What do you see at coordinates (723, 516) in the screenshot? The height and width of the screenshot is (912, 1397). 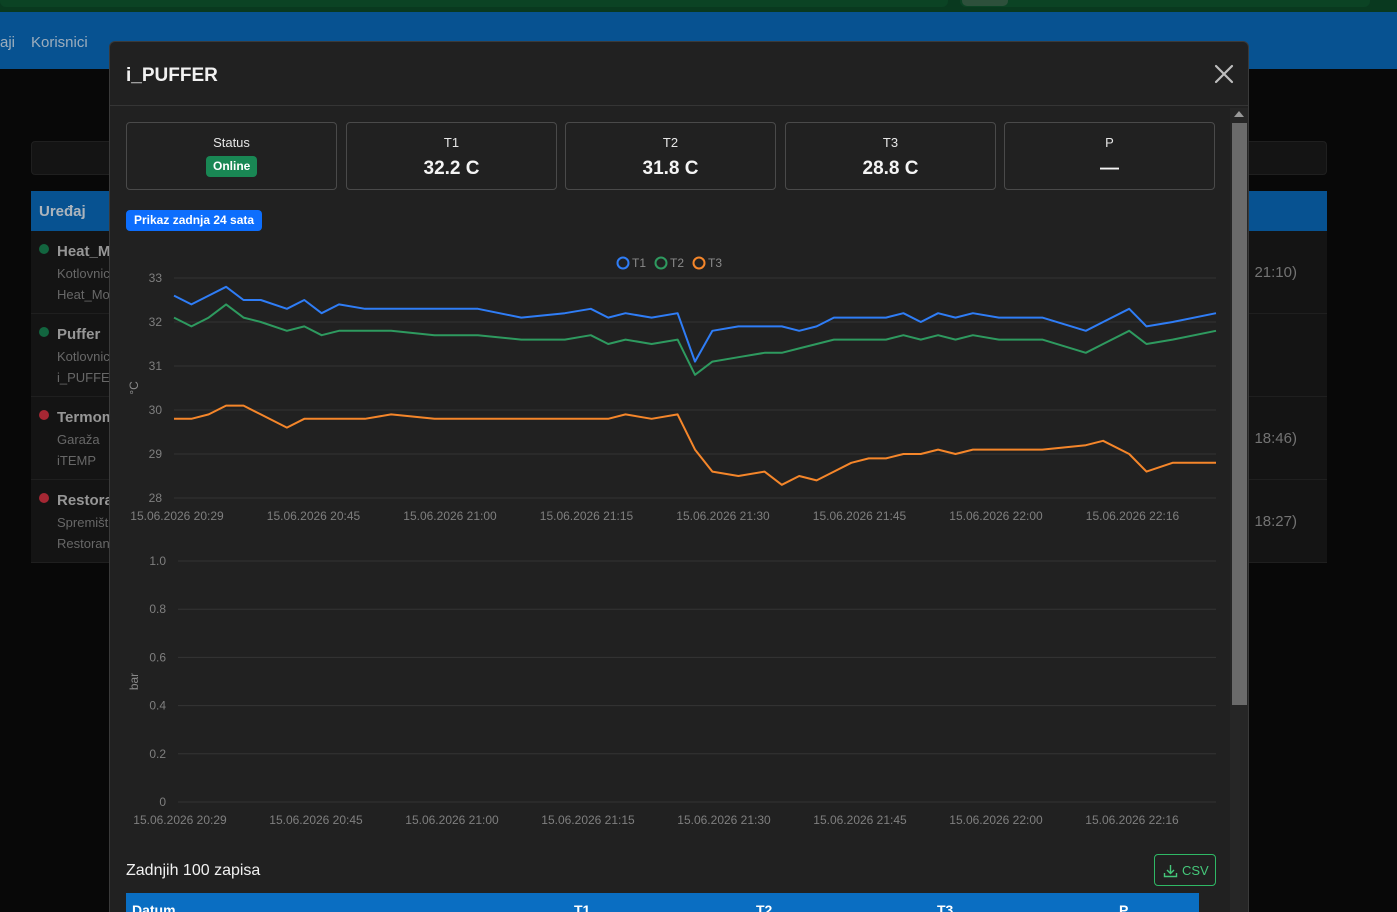 I see `x-tick-label: 15.06.2026 21:30` at bounding box center [723, 516].